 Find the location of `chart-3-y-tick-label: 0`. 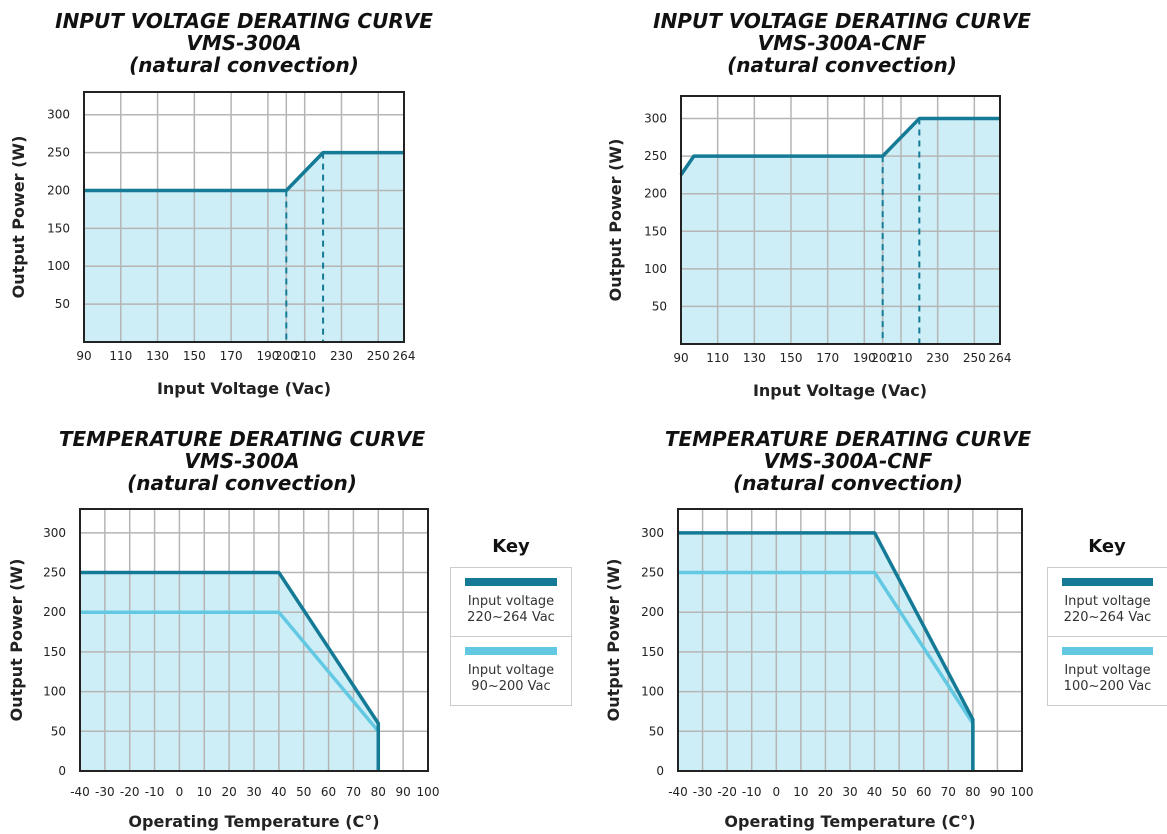

chart-3-y-tick-label: 0 is located at coordinates (62, 771).